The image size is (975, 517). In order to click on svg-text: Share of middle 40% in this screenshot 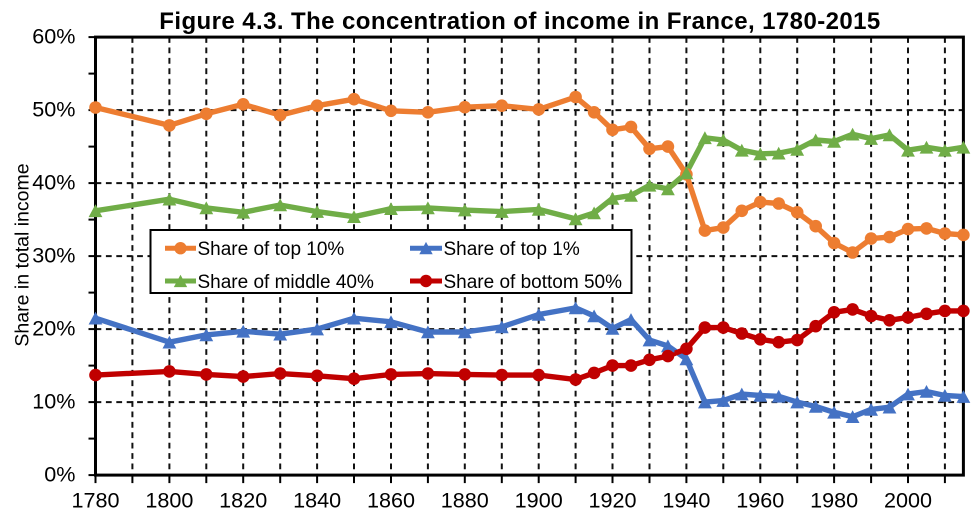, I will do `click(286, 282)`.